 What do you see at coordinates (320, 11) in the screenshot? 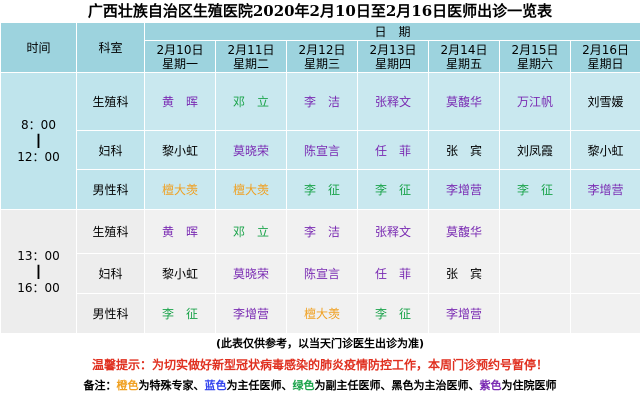
I see `page-title: 广西壮族自治区生殖医院2020年2月10日至2月16日医师出诊一览表` at bounding box center [320, 11].